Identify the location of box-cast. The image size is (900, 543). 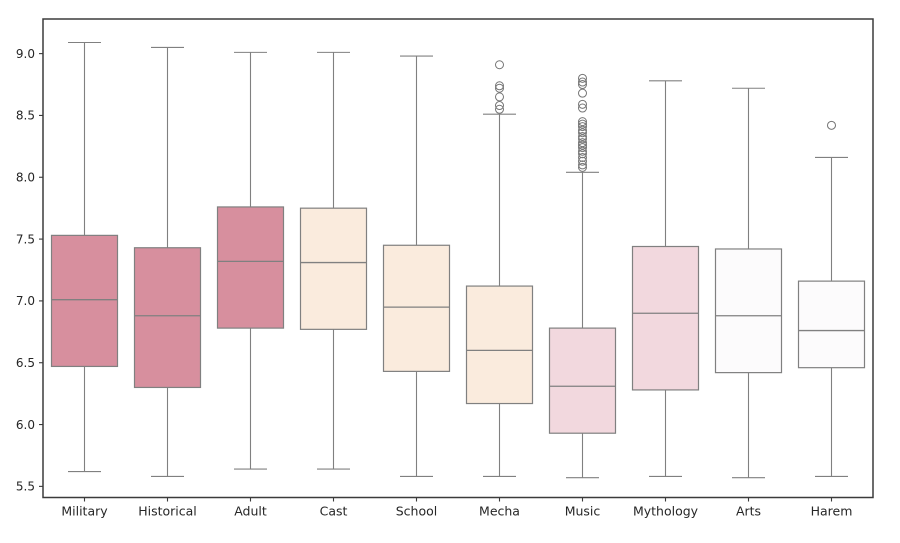
(333, 268).